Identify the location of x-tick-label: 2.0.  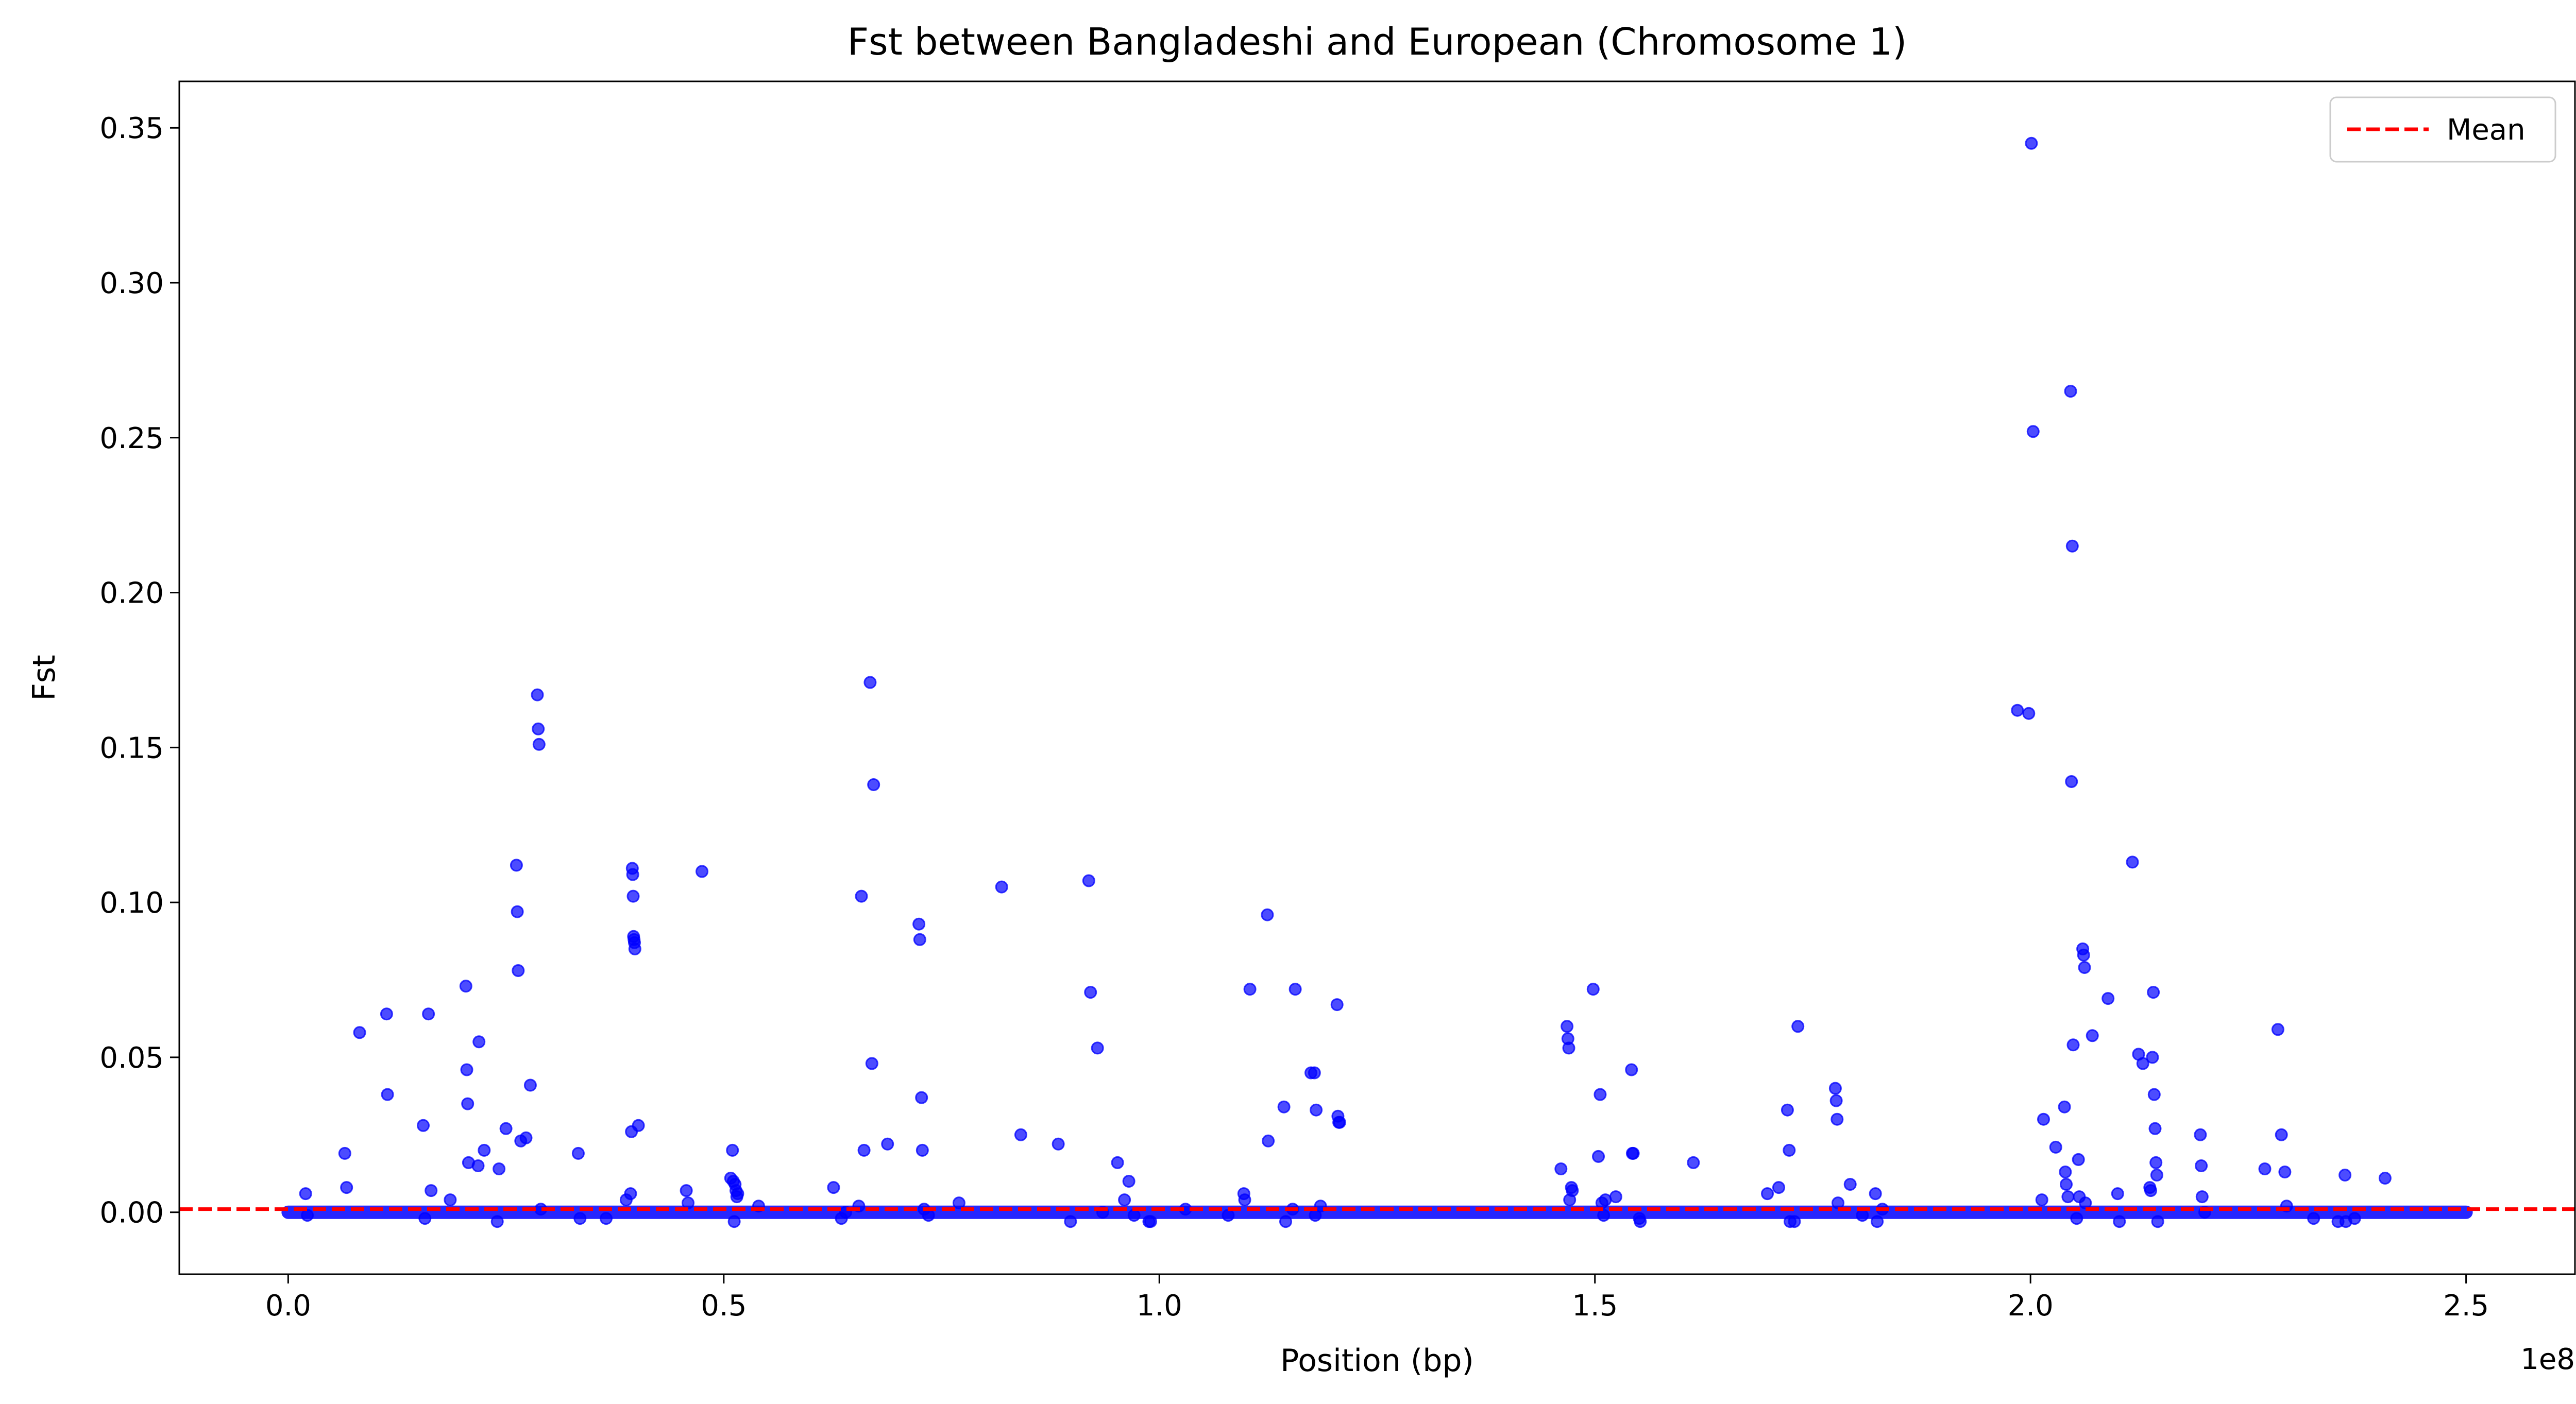
(2031, 1306).